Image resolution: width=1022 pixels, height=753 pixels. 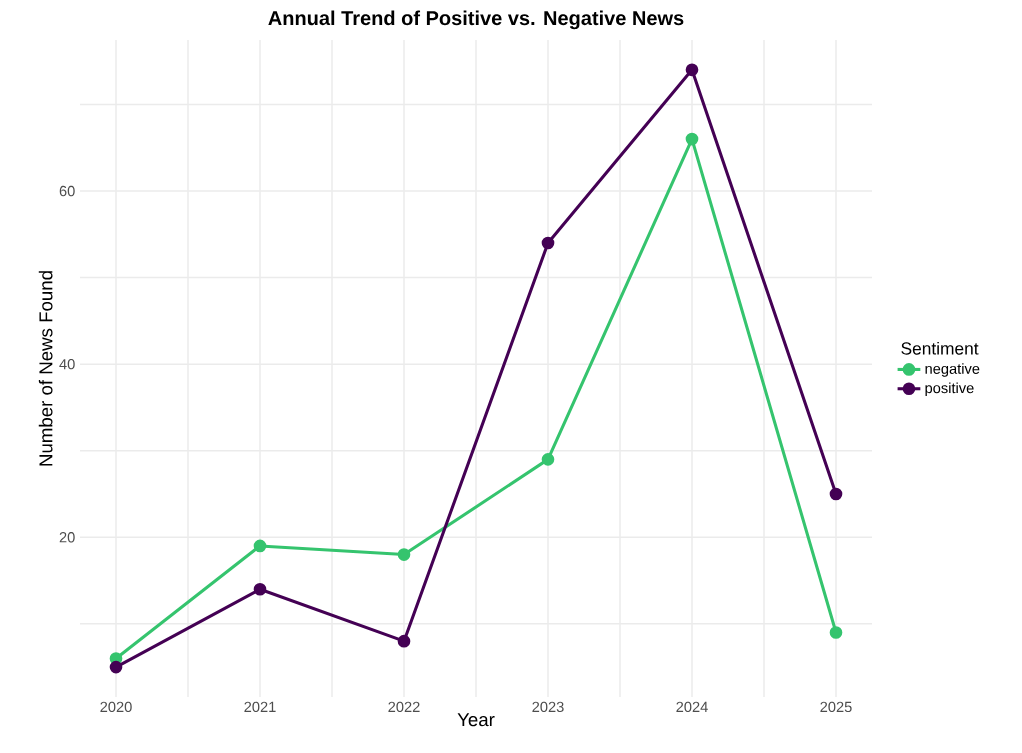 What do you see at coordinates (836, 707) in the screenshot?
I see `x-tick-label: 2025` at bounding box center [836, 707].